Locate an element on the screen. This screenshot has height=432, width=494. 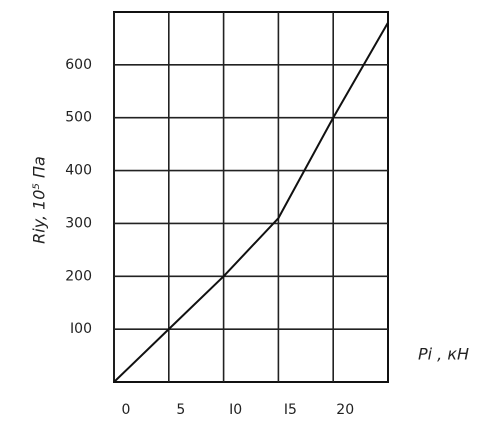
y-axis-label: Riy, 10⁵ Па is located at coordinates (39, 200).